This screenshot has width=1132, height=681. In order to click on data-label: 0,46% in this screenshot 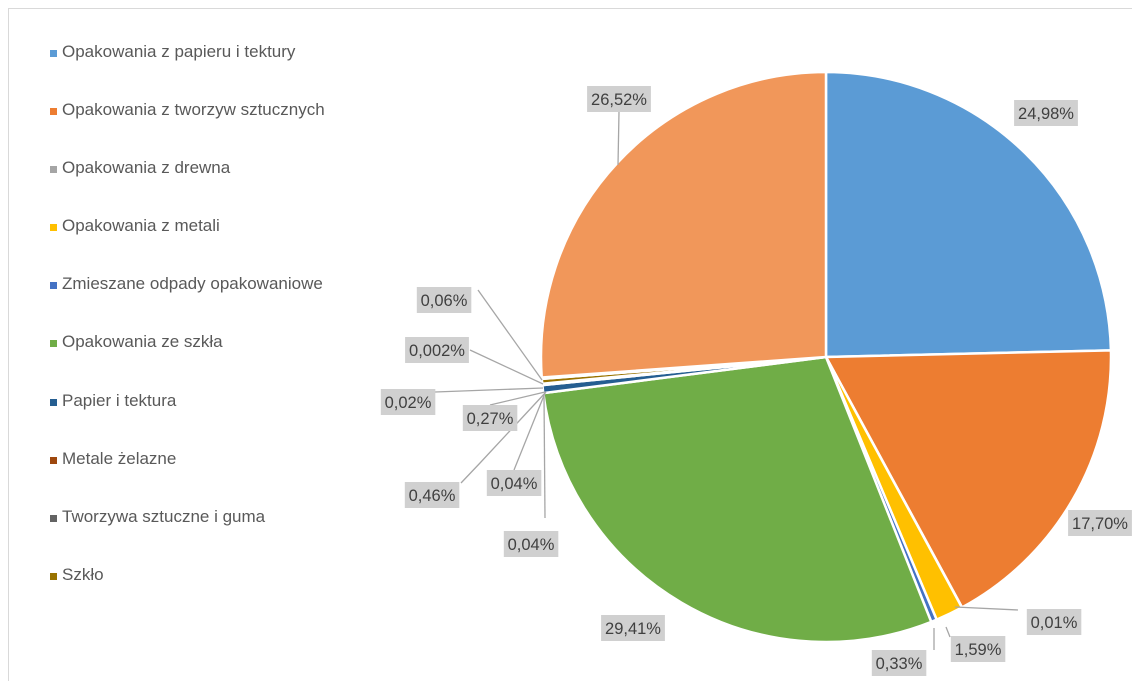, I will do `click(432, 496)`.